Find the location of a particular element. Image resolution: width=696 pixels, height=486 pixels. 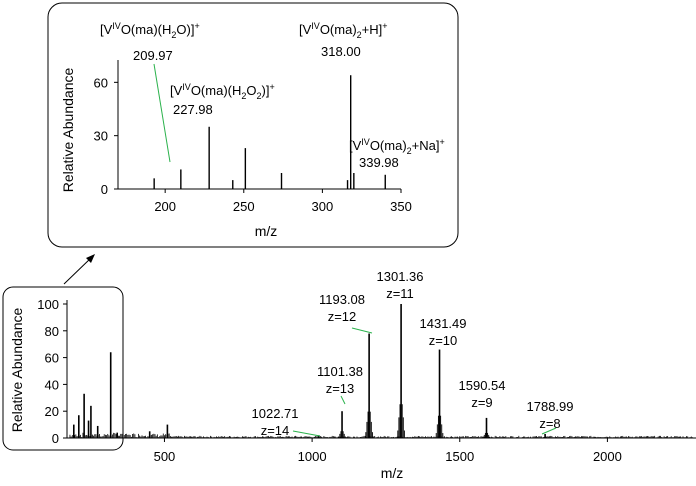

main-x-tick-label: 500 is located at coordinates (165, 456).